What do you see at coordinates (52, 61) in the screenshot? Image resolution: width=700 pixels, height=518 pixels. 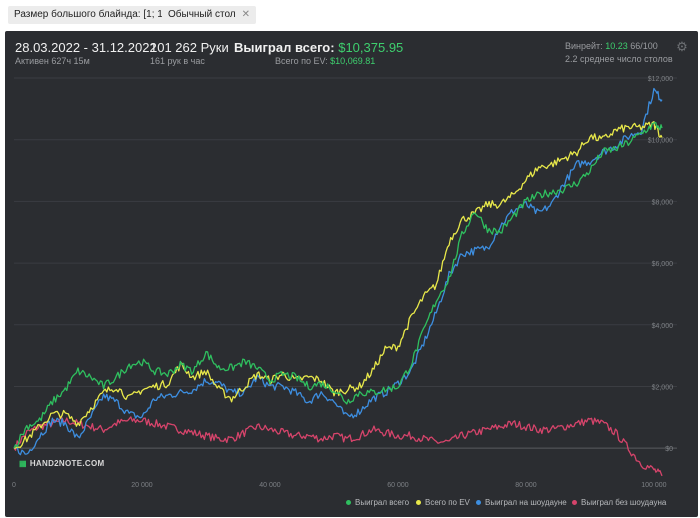 I see `active-time: Активен 627ч 15м` at bounding box center [52, 61].